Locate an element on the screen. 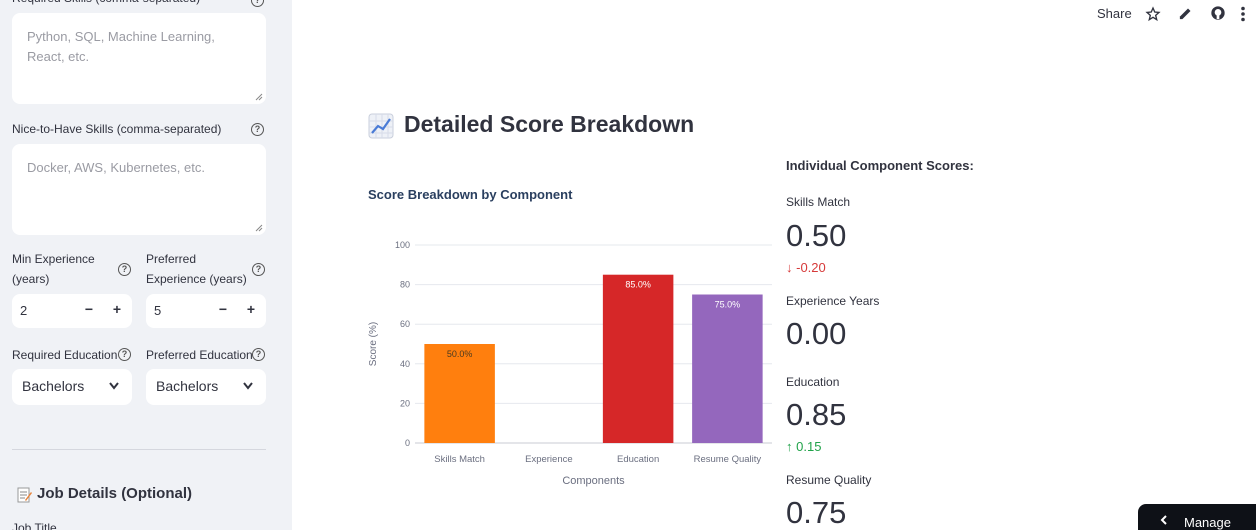 The width and height of the screenshot is (1256, 530). preferred-education-select: Bachelors is located at coordinates (206, 387).